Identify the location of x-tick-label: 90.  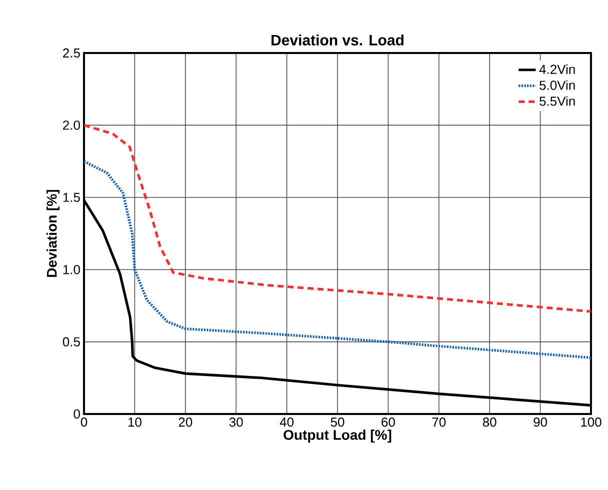
(541, 422).